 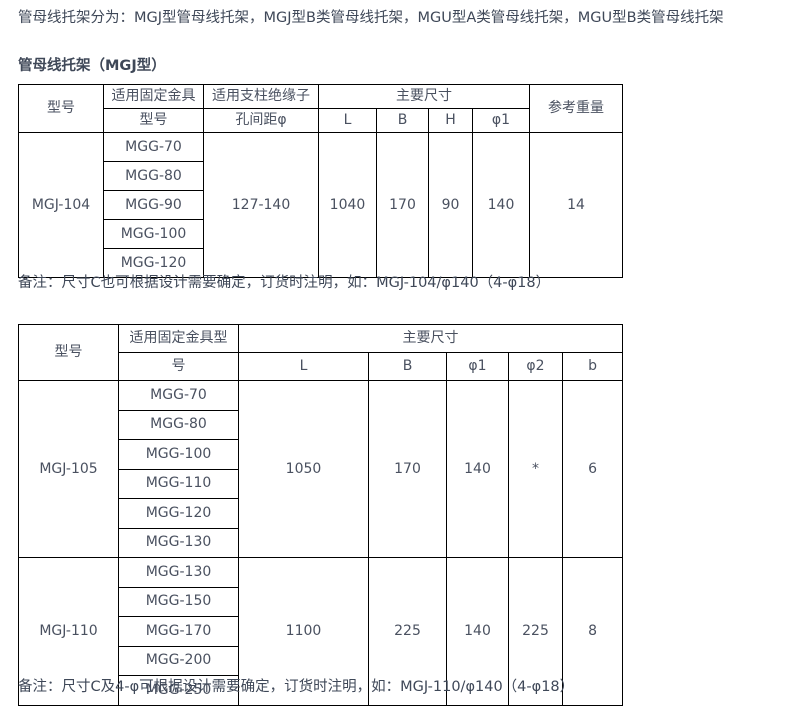 I want to click on table-row: MGG-80, so click(x=321, y=176).